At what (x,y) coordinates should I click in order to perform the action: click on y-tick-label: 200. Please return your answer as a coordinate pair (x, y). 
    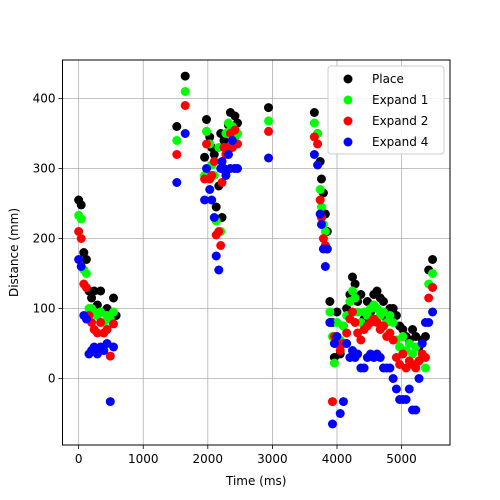
    Looking at the image, I should click on (44, 239).